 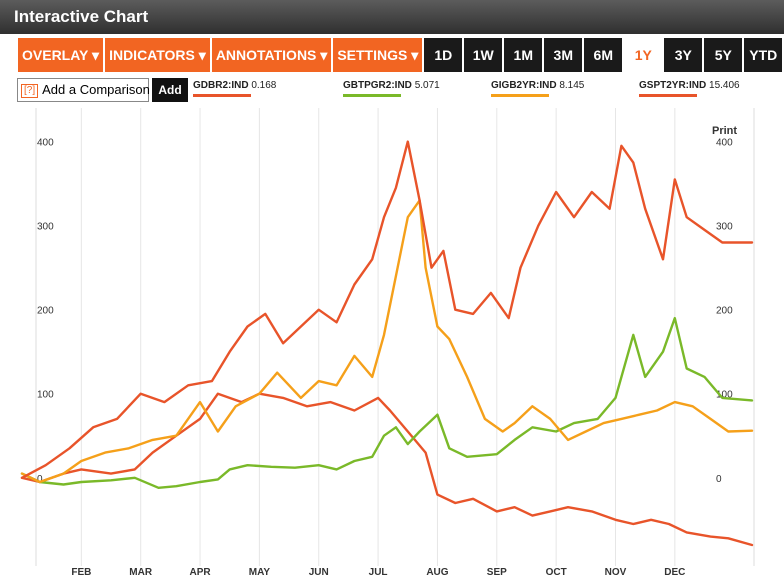 What do you see at coordinates (61, 55) in the screenshot?
I see `overlay-menu: OVERLAY ▾` at bounding box center [61, 55].